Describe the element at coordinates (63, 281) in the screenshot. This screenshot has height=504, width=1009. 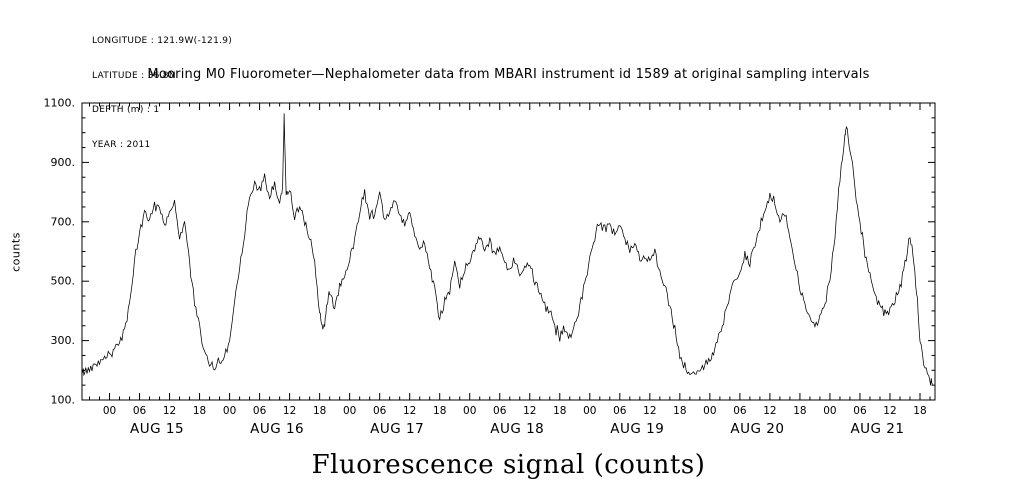
I see `y-tick-label: 500.` at that location.